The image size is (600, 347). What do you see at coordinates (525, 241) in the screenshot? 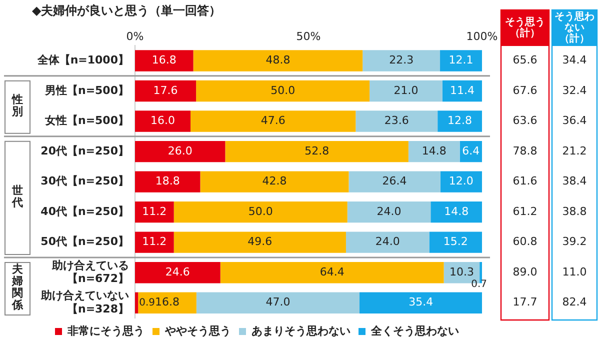
I see `text: 60.8` at bounding box center [525, 241].